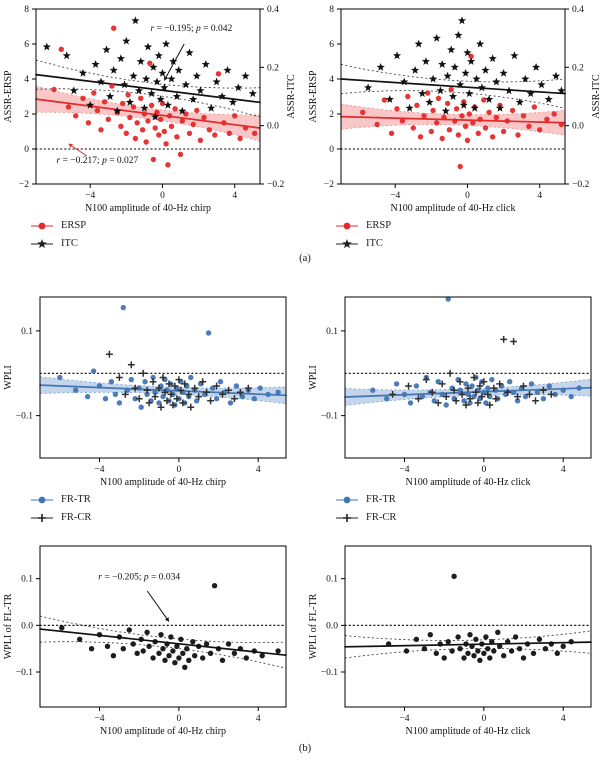 Image resolution: width=610 pixels, height=760 pixels. Describe the element at coordinates (191, 29) in the screenshot. I see `svg-text: r = −0.195; p = 0.042` at that location.